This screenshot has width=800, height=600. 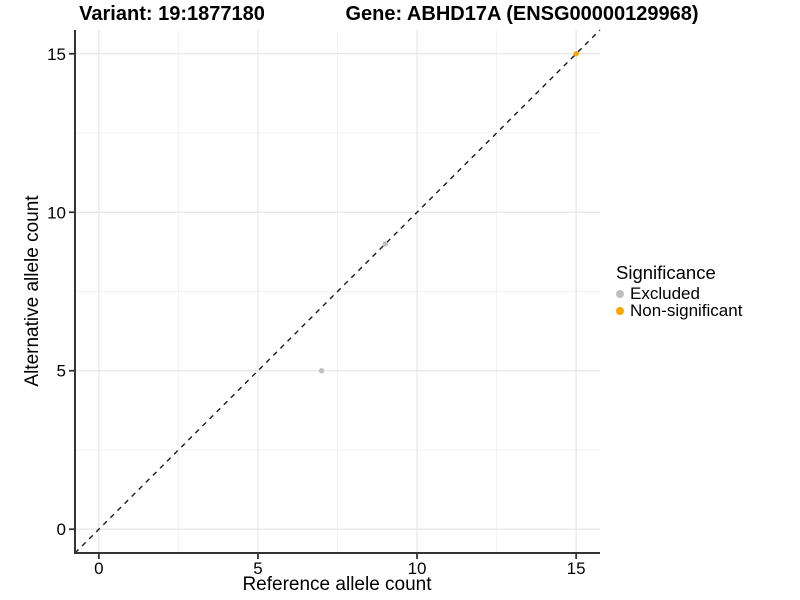 I want to click on legend-item-excluded: Excluded, so click(x=679, y=293).